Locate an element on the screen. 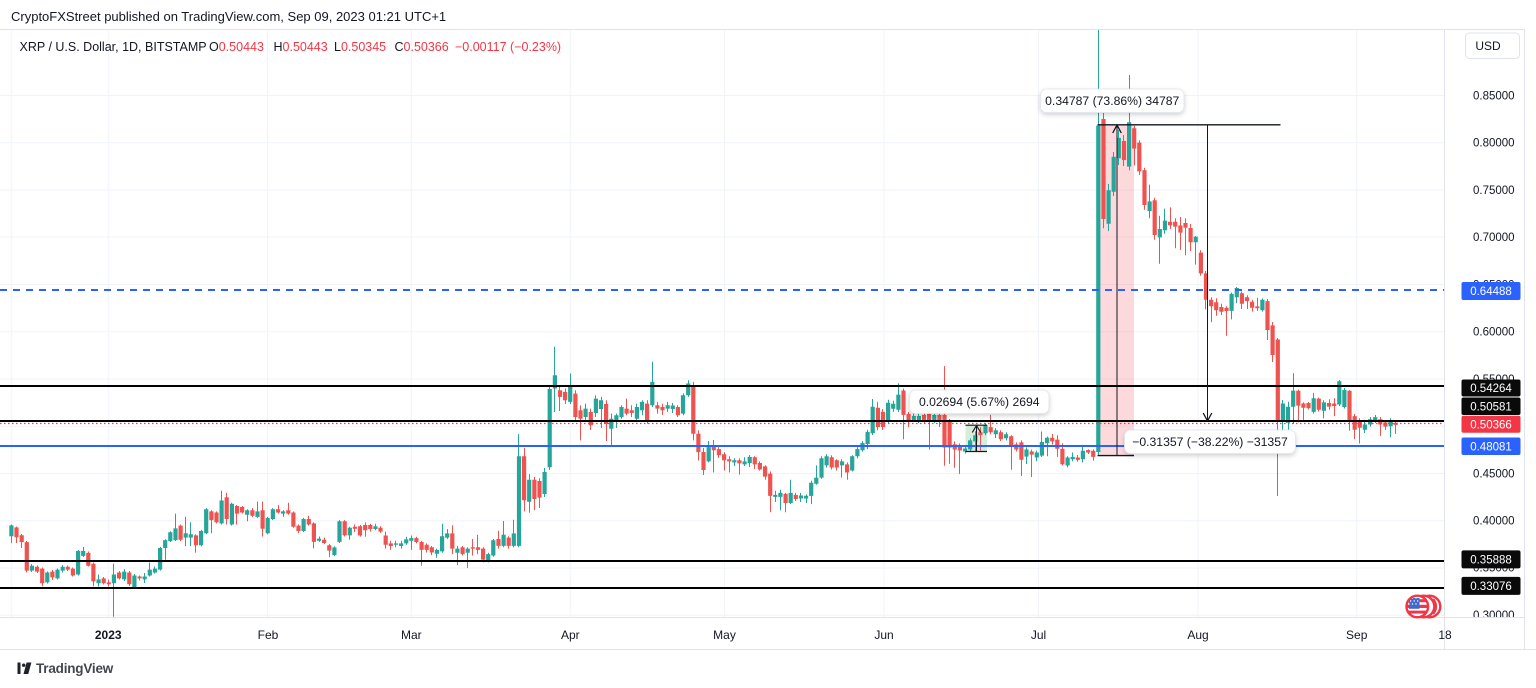 This screenshot has width=1536, height=688. svg-text: Jun is located at coordinates (883, 635).